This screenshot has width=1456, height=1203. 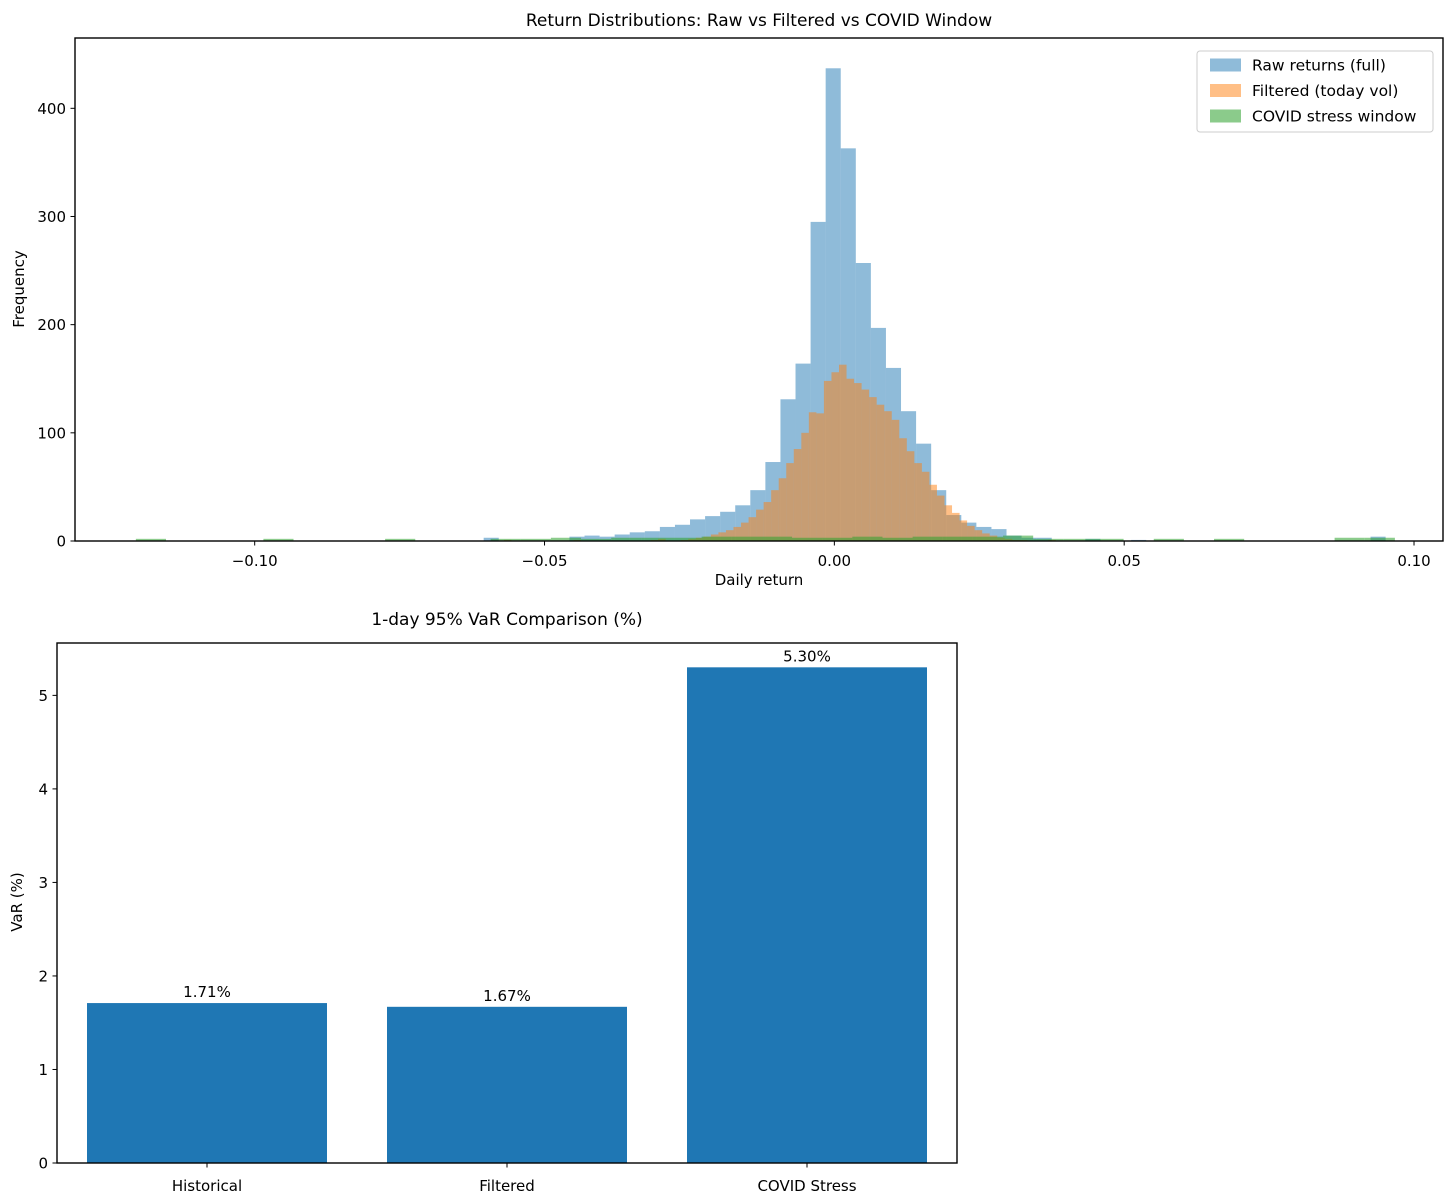 I want to click on y-tick-label: 300, so click(x=51, y=217).